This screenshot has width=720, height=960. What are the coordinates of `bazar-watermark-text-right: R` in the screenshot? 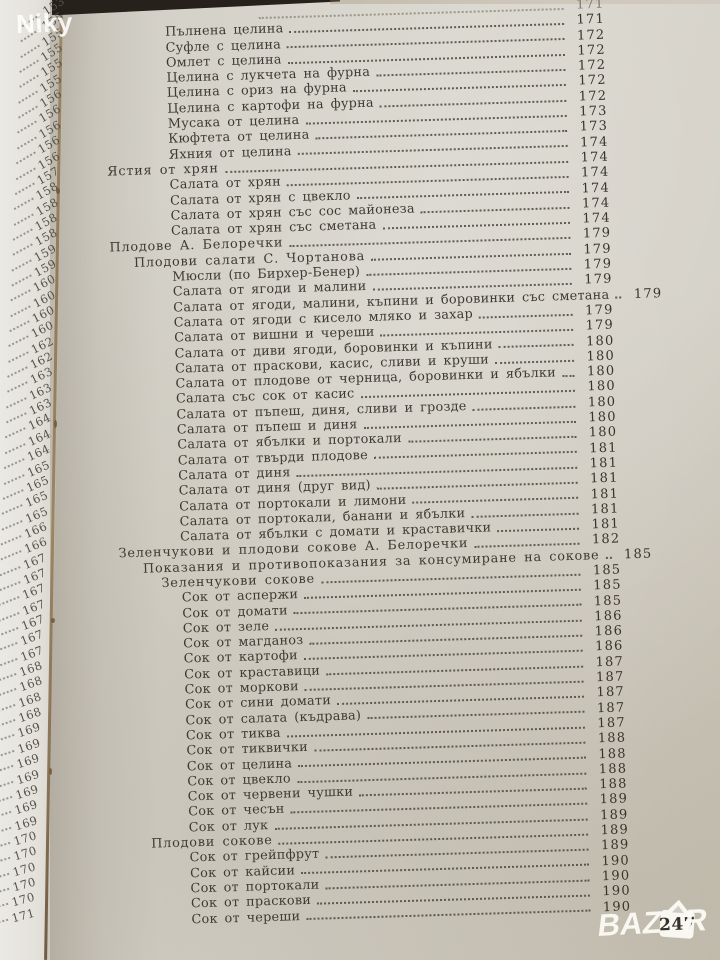 It's located at (696, 920).